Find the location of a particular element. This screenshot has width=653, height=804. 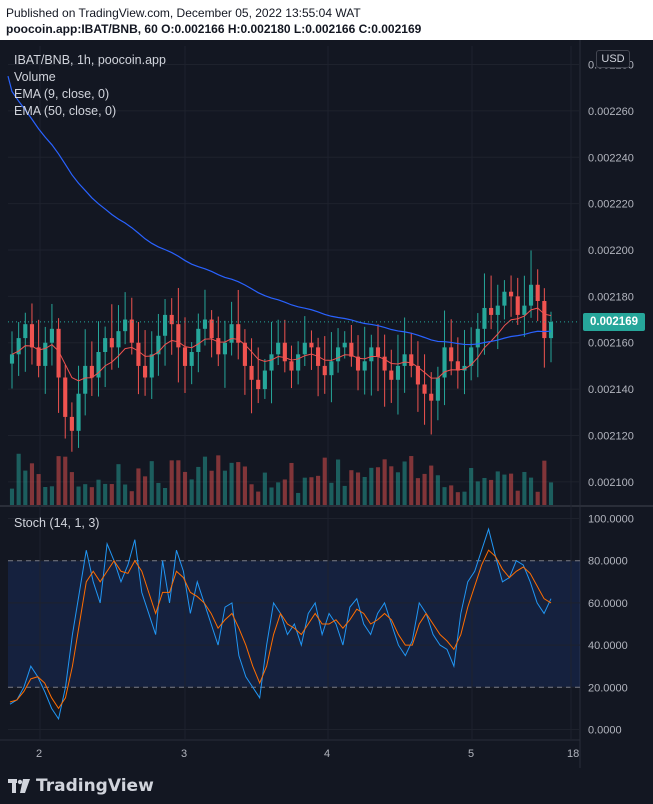

tradingview-wordmark: TradingView is located at coordinates (95, 786).